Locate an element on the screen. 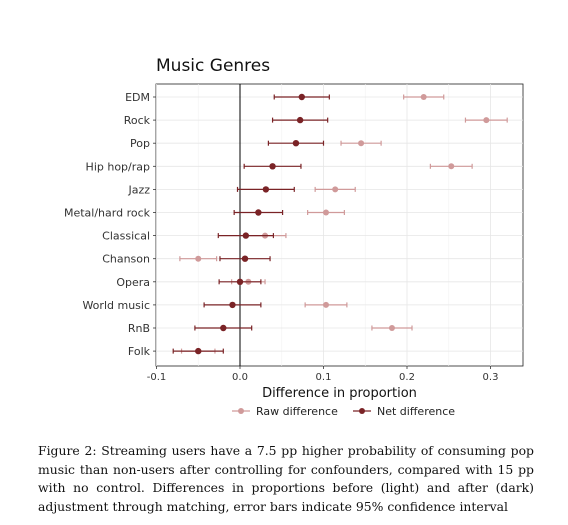  y-tick-label: Classical is located at coordinates (126, 236).